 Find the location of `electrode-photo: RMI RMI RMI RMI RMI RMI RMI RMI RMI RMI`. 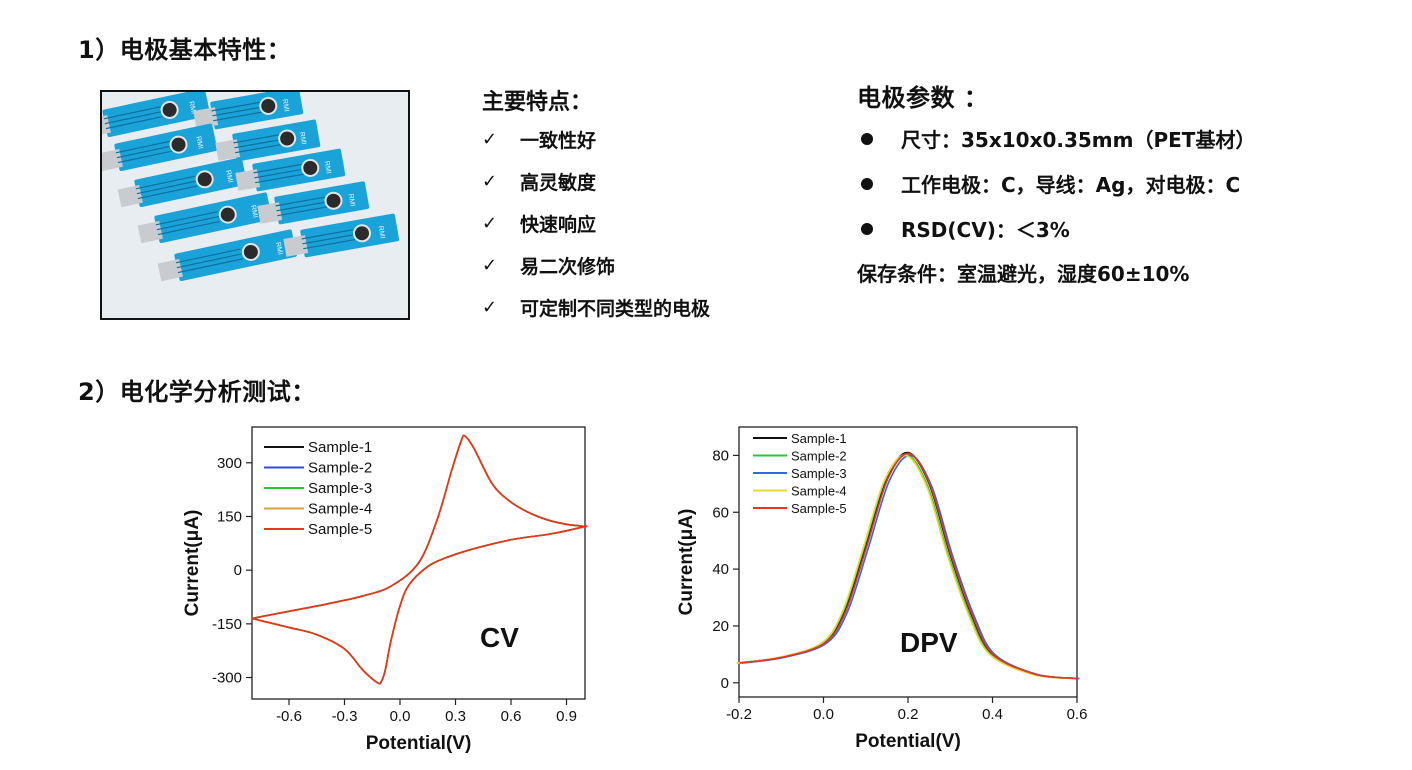

electrode-photo: RMI RMI RMI RMI RMI RMI RMI RMI RMI RMI is located at coordinates (255, 205).